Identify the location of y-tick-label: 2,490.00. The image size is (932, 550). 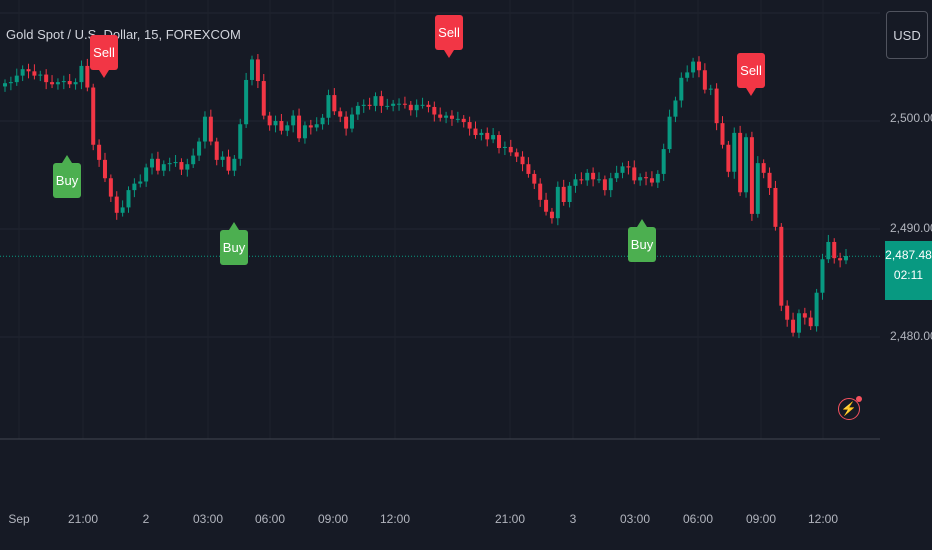
(911, 228).